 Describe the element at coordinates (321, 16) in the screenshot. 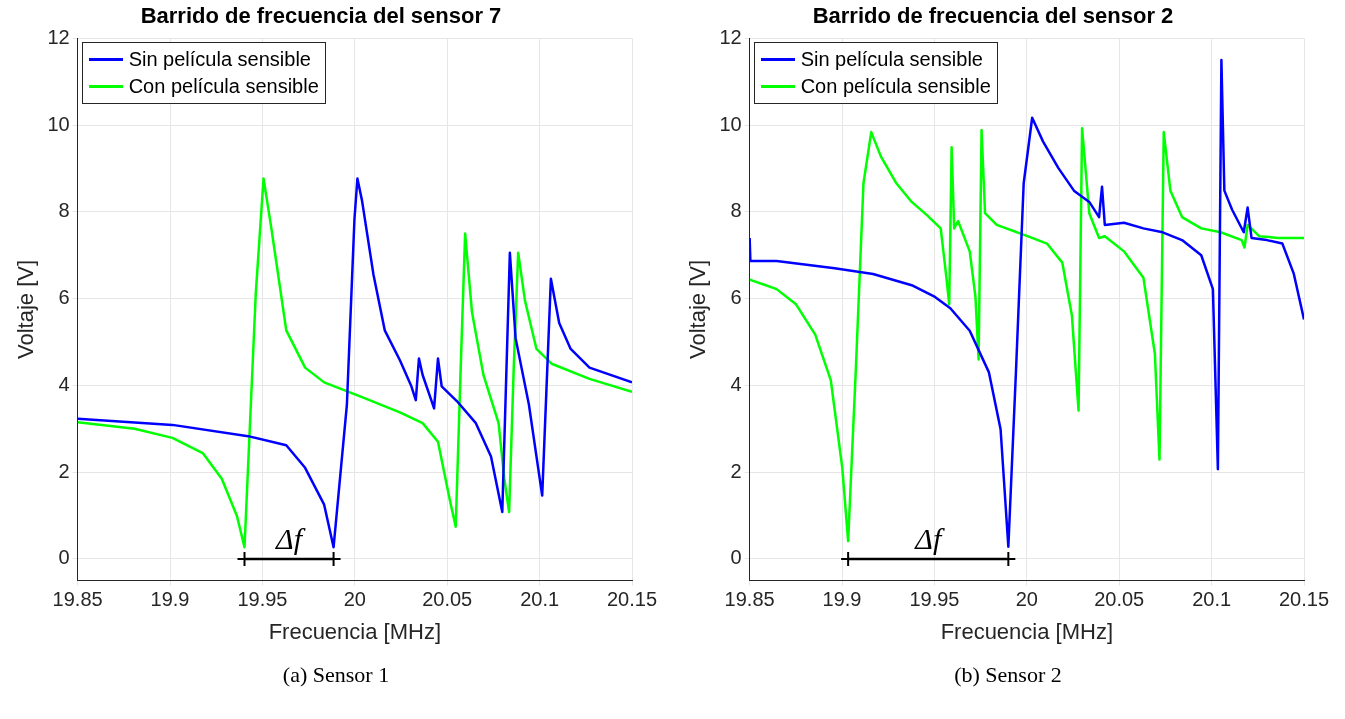

I see `chart-title: Barrido de frecuencia del sensor 7` at that location.